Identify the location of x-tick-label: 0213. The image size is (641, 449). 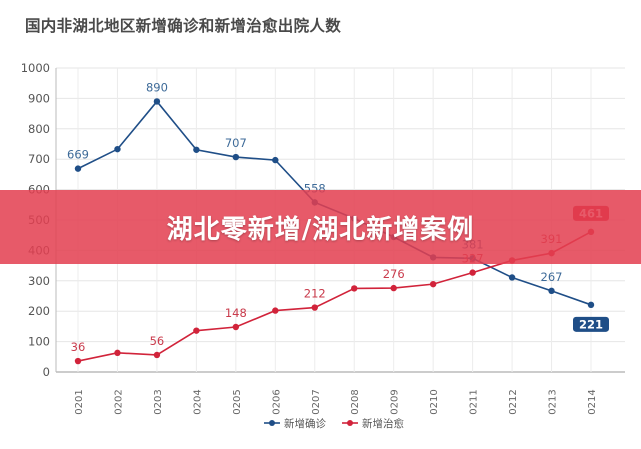
(553, 401).